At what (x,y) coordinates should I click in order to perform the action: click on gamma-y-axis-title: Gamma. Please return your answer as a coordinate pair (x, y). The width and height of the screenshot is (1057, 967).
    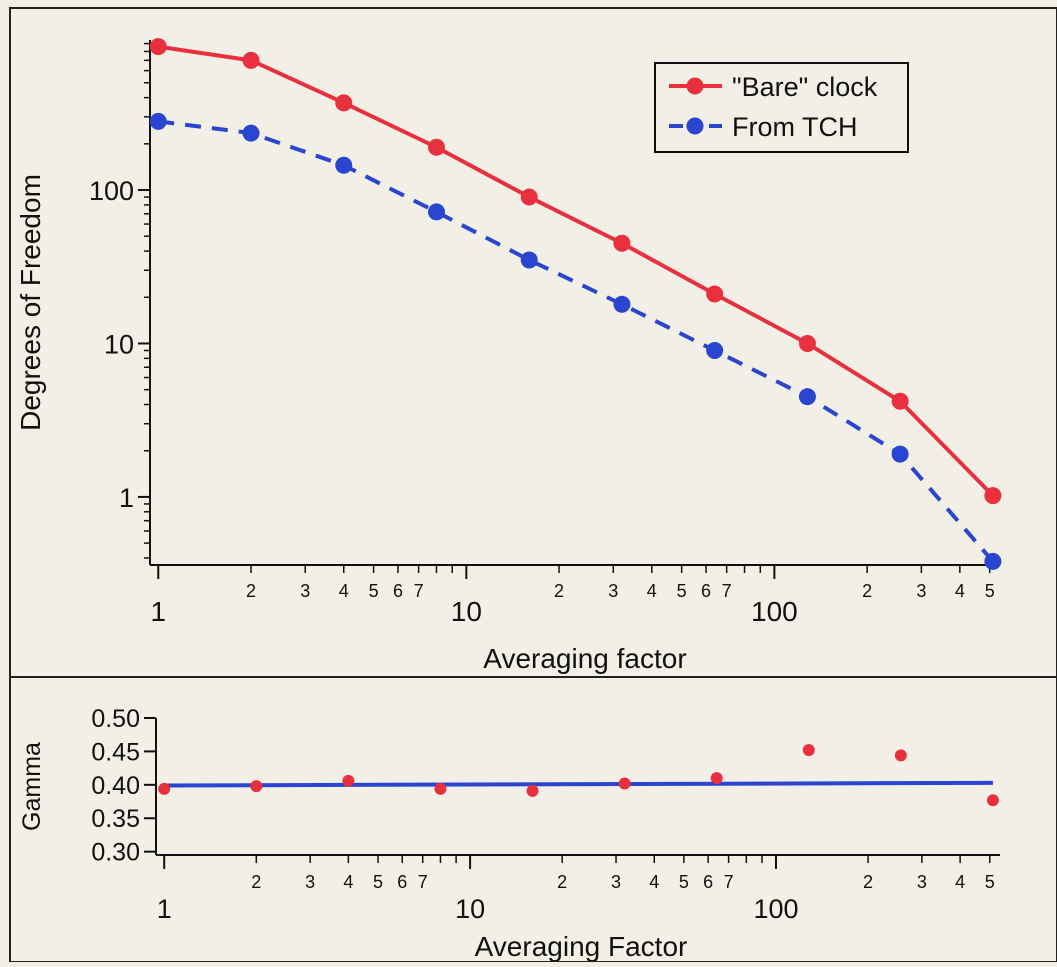
    Looking at the image, I should click on (32, 786).